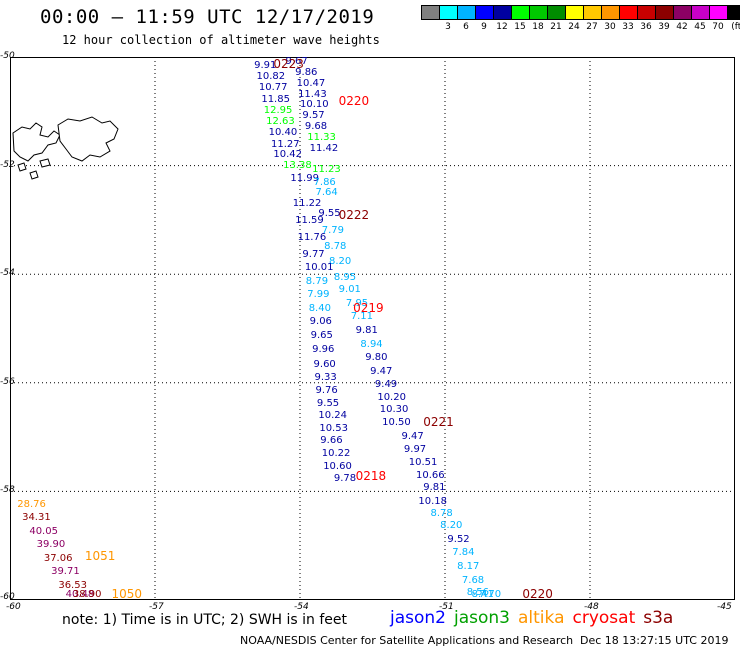 The height and width of the screenshot is (650, 740). What do you see at coordinates (349, 290) in the screenshot?
I see `wave-height-label: 9.01` at bounding box center [349, 290].